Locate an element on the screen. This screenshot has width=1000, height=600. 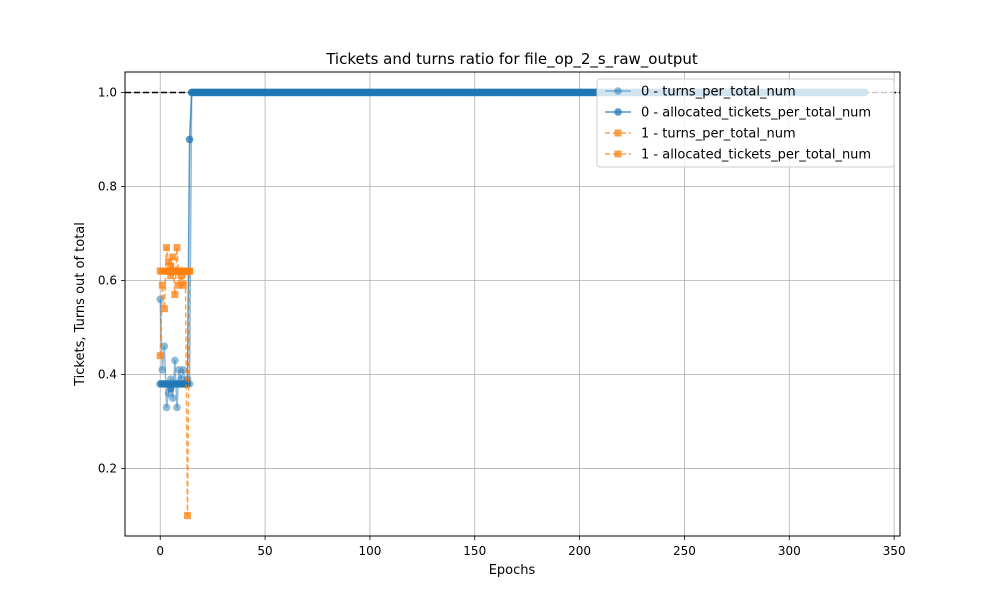
y-tick-label: 0.2 is located at coordinates (107, 469).